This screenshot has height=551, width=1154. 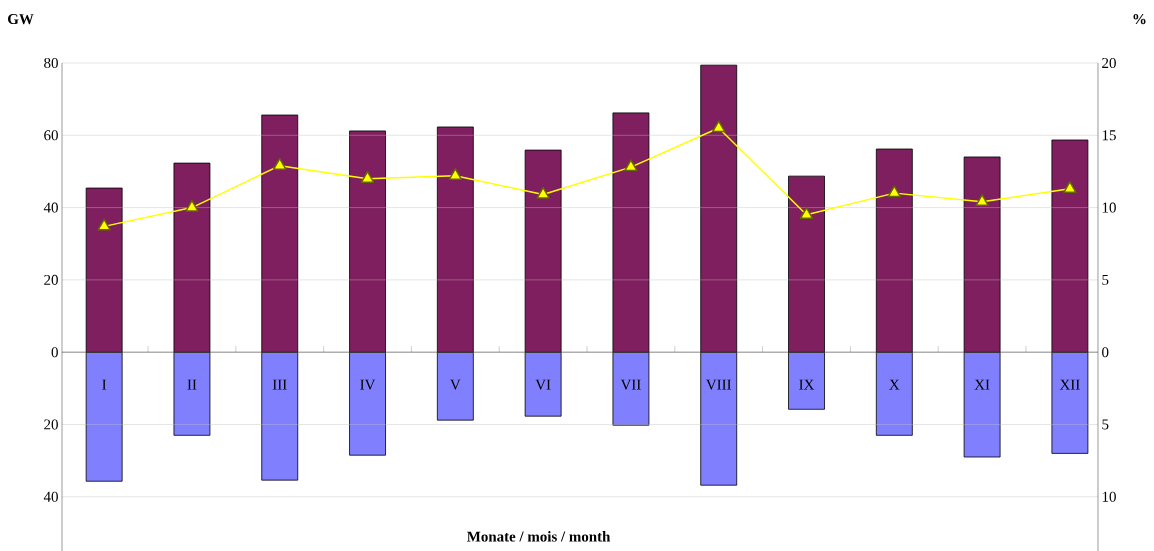 What do you see at coordinates (1069, 384) in the screenshot?
I see `x-tick-label: XII` at bounding box center [1069, 384].